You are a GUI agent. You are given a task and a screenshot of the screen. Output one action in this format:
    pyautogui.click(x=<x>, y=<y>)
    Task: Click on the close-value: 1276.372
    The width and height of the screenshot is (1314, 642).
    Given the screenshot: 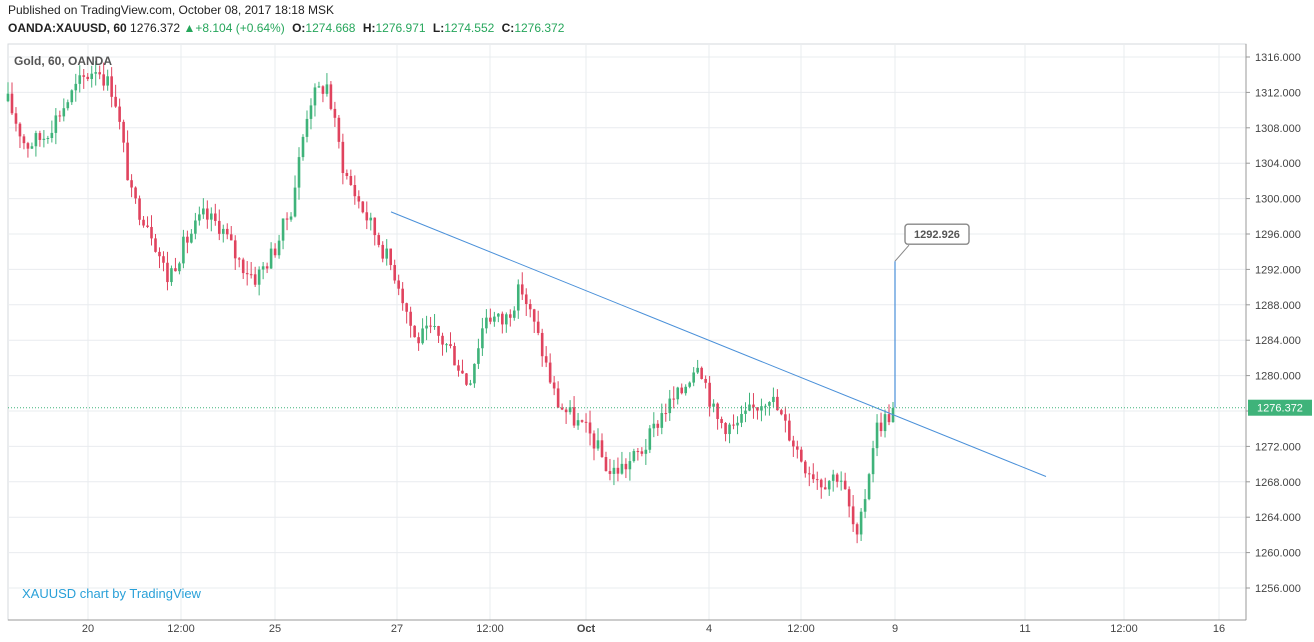 What is the action you would take?
    pyautogui.click(x=539, y=28)
    